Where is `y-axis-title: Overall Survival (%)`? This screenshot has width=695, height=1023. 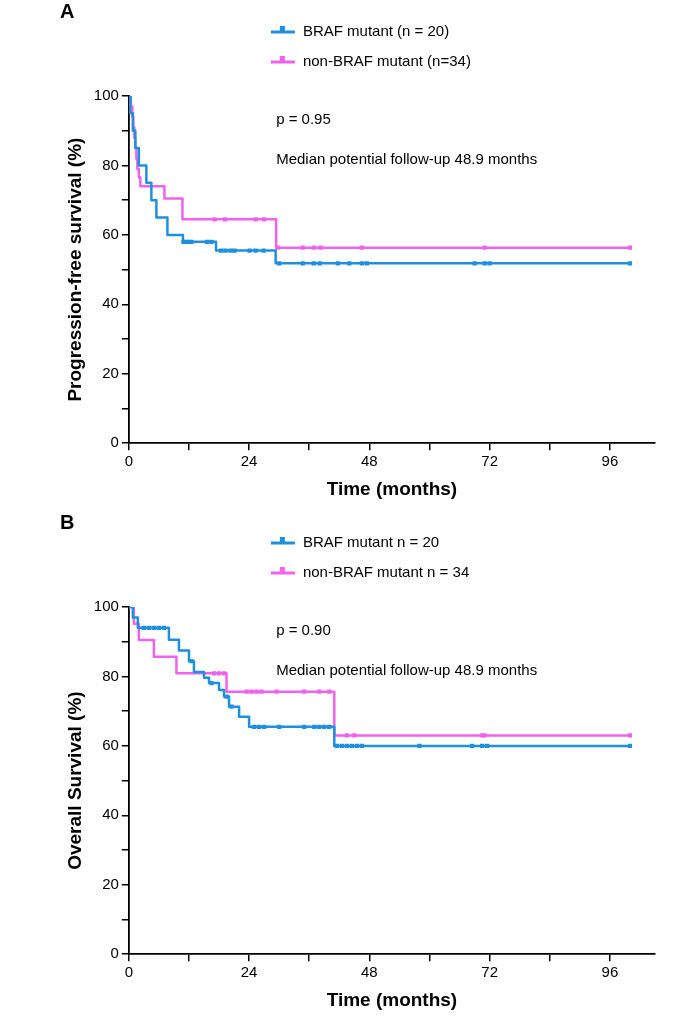
y-axis-title: Overall Survival (%) is located at coordinates (74, 780).